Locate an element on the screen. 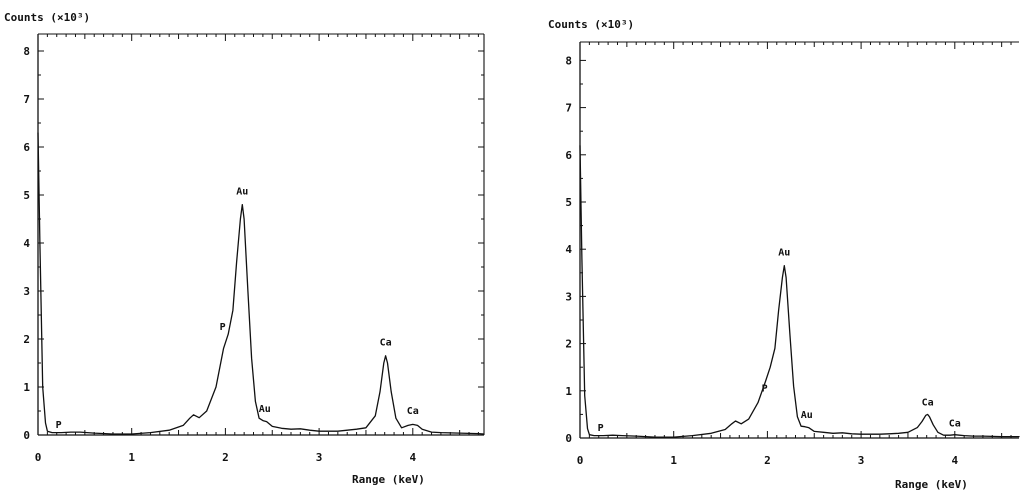  peak-labels: P P Au Au Ca Ca is located at coordinates (779, 341).